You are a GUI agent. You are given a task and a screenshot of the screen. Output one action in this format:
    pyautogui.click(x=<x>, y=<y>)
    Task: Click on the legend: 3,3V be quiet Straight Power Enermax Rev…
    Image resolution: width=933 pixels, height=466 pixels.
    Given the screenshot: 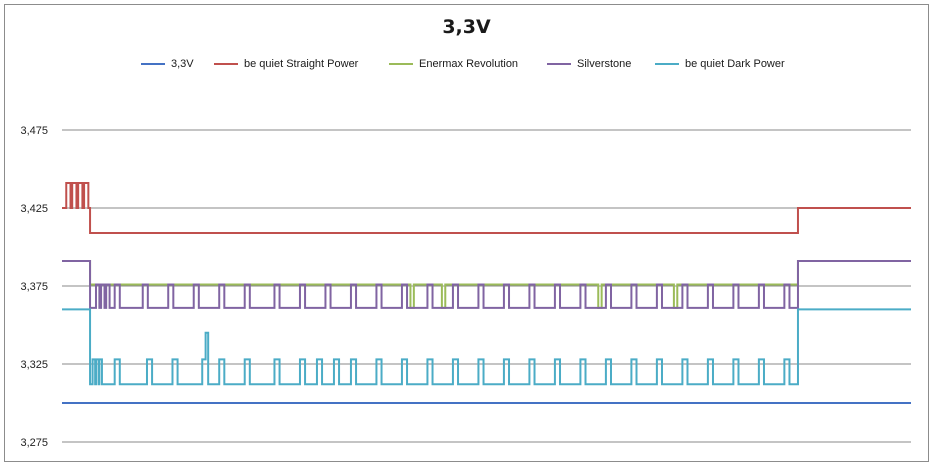 What is the action you would take?
    pyautogui.click(x=466, y=66)
    